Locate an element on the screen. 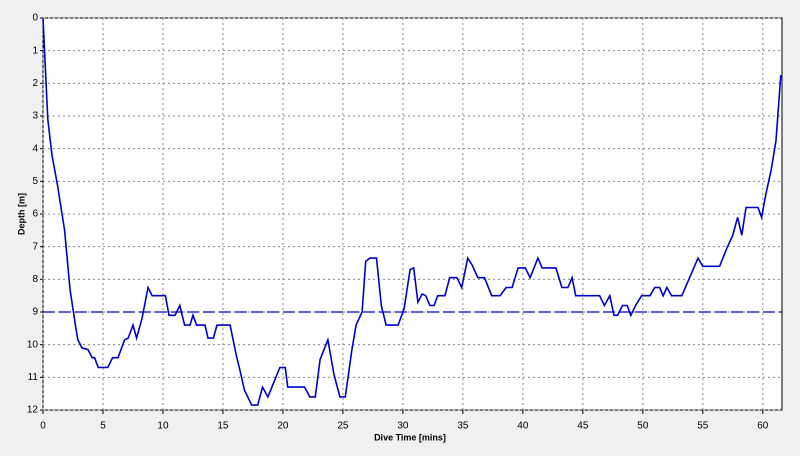  x-axis-label: Dive Time [mins] is located at coordinates (410, 437).